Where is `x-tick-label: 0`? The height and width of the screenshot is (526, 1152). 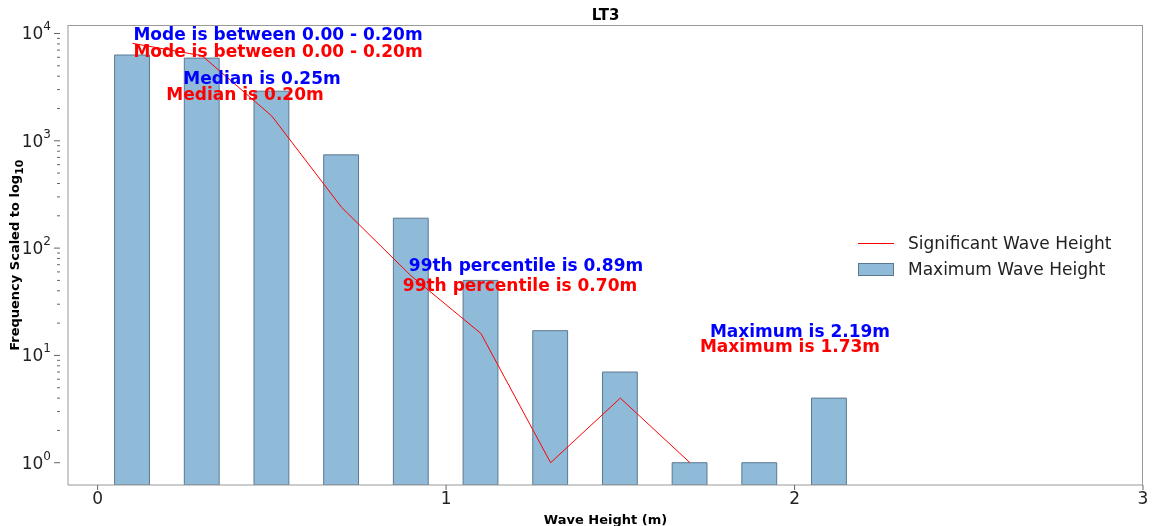
x-tick-label: 0 is located at coordinates (98, 498).